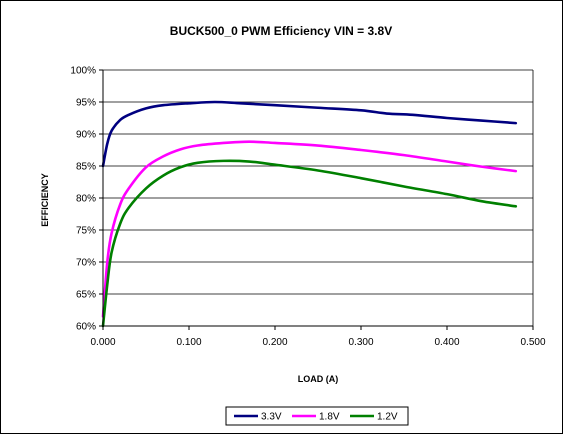 The width and height of the screenshot is (563, 439). I want to click on y-tick-label: 95%, so click(86, 103).